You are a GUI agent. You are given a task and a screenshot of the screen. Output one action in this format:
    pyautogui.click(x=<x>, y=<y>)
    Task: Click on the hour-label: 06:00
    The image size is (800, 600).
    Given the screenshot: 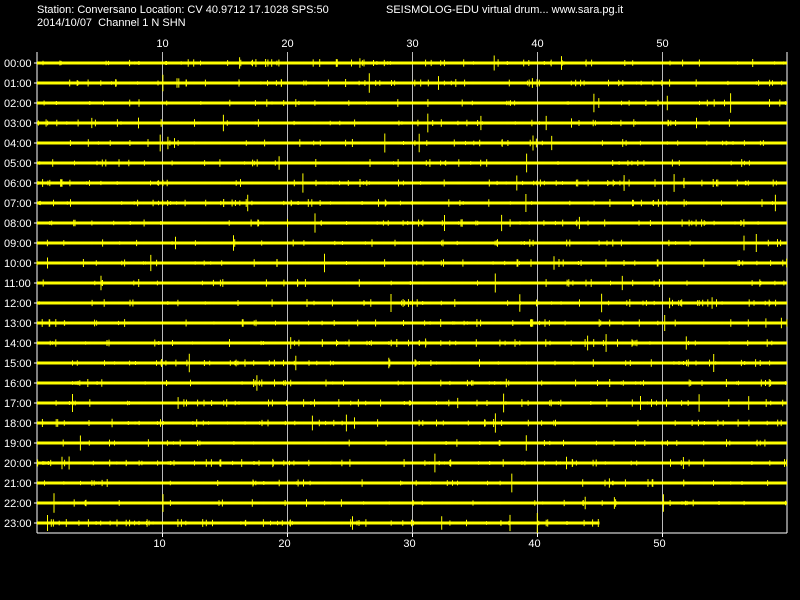 What is the action you would take?
    pyautogui.click(x=18, y=184)
    